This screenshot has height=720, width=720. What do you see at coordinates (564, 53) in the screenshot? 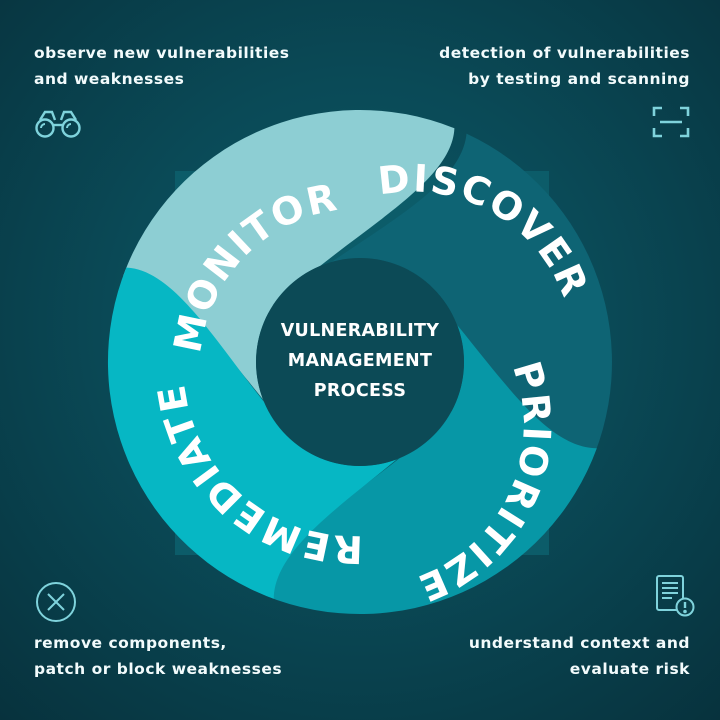
I see `discover-description-line-1: detection of vulnerabilities` at bounding box center [564, 53].